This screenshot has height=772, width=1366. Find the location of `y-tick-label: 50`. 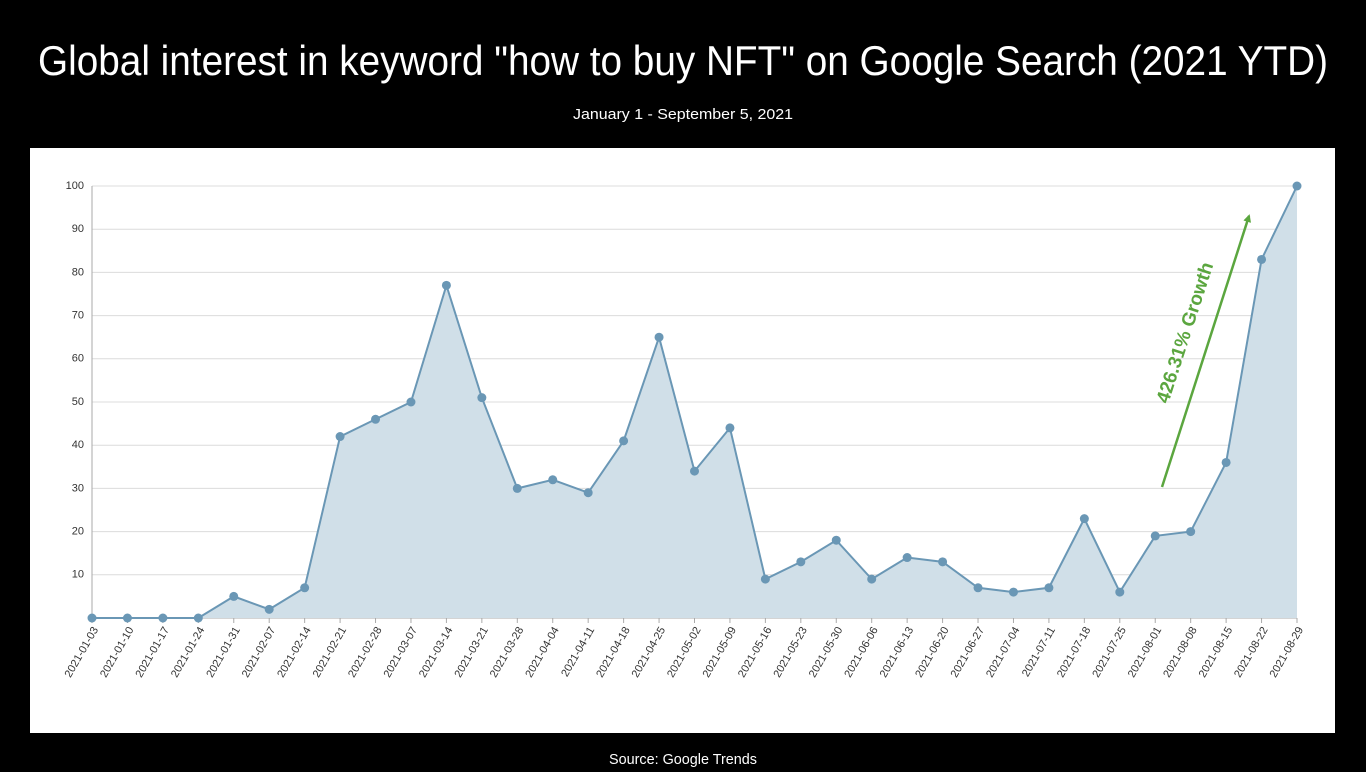

y-tick-label: 50 is located at coordinates (78, 402).